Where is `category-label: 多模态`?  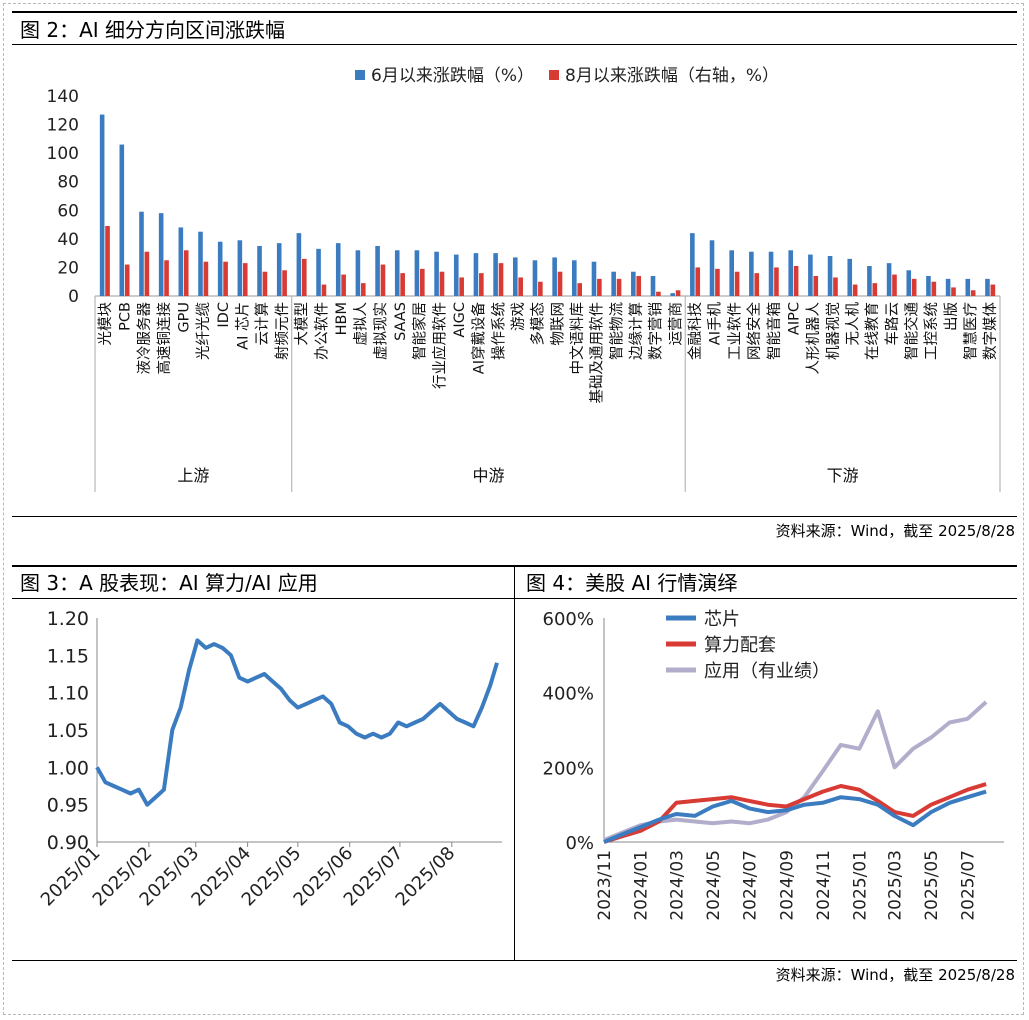
category-label: 多模态 is located at coordinates (538, 324).